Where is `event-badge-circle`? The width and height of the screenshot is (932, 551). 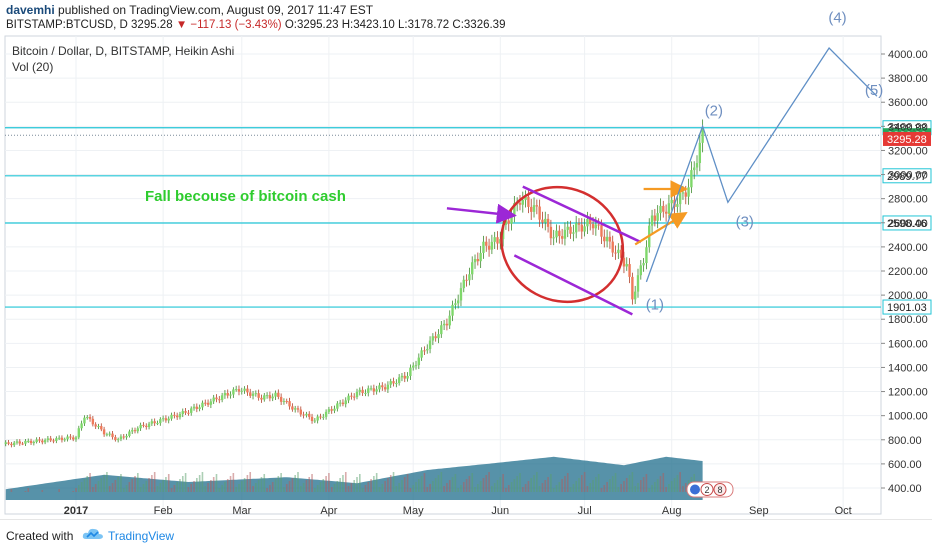
event-badge-circle is located at coordinates (707, 489).